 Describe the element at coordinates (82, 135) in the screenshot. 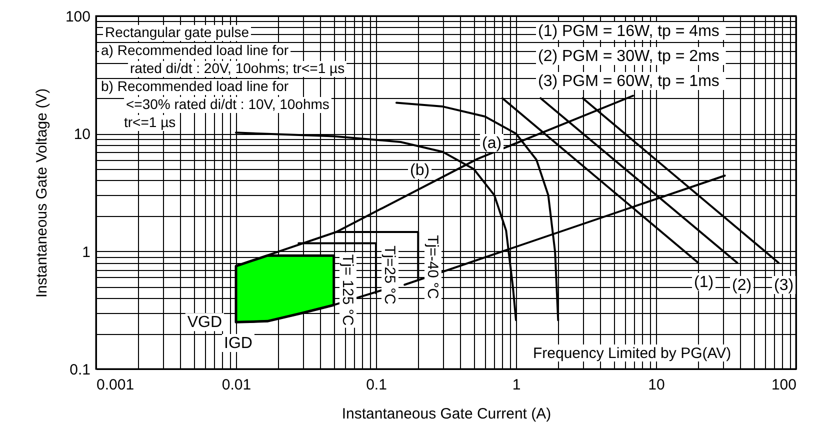

I see `y-tick-label: 10` at that location.